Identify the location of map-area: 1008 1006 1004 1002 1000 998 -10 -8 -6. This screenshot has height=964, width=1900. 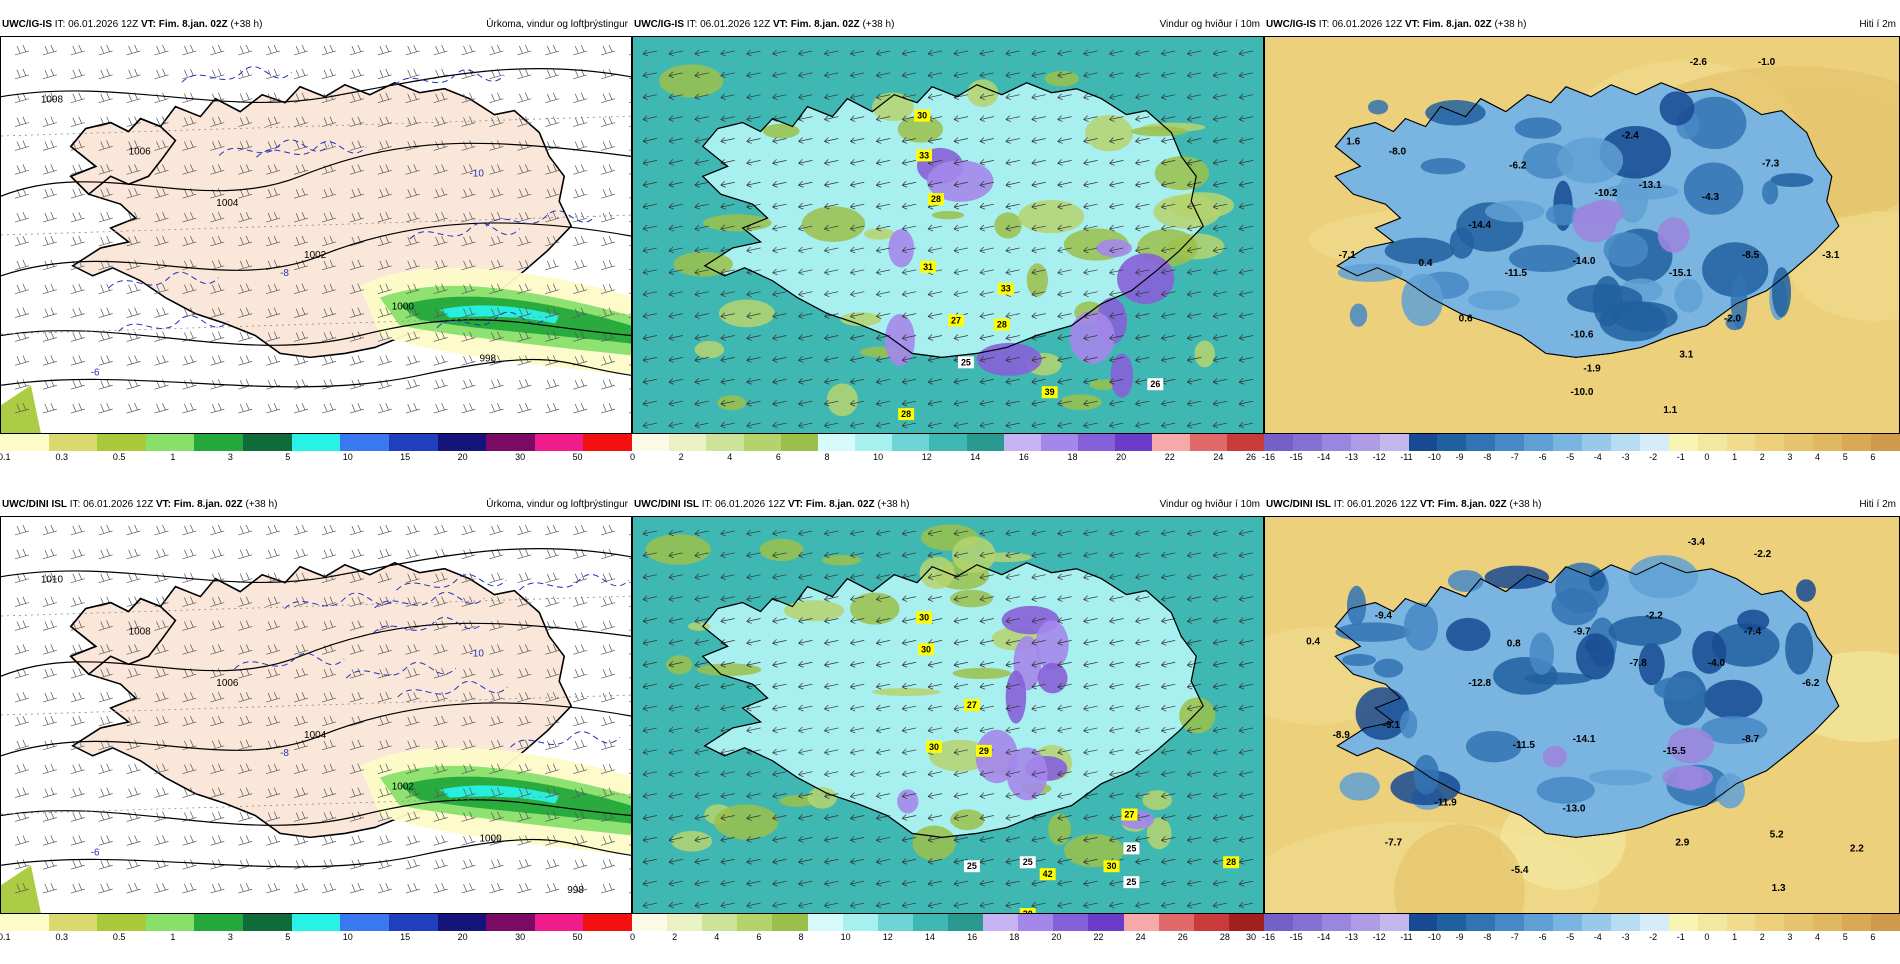
(316, 235).